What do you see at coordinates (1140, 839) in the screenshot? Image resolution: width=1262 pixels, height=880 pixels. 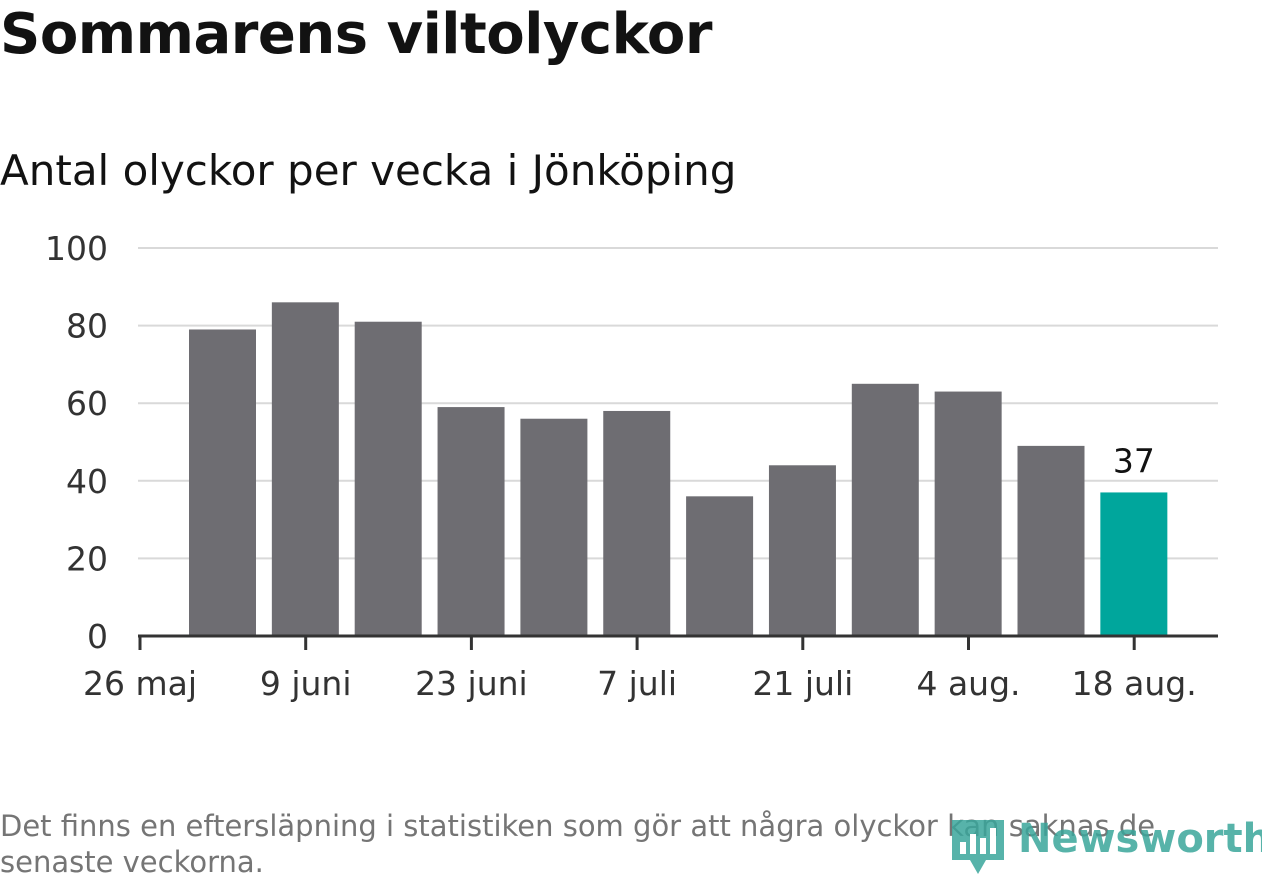 I see `logo-text: Newsworthy` at bounding box center [1140, 839].